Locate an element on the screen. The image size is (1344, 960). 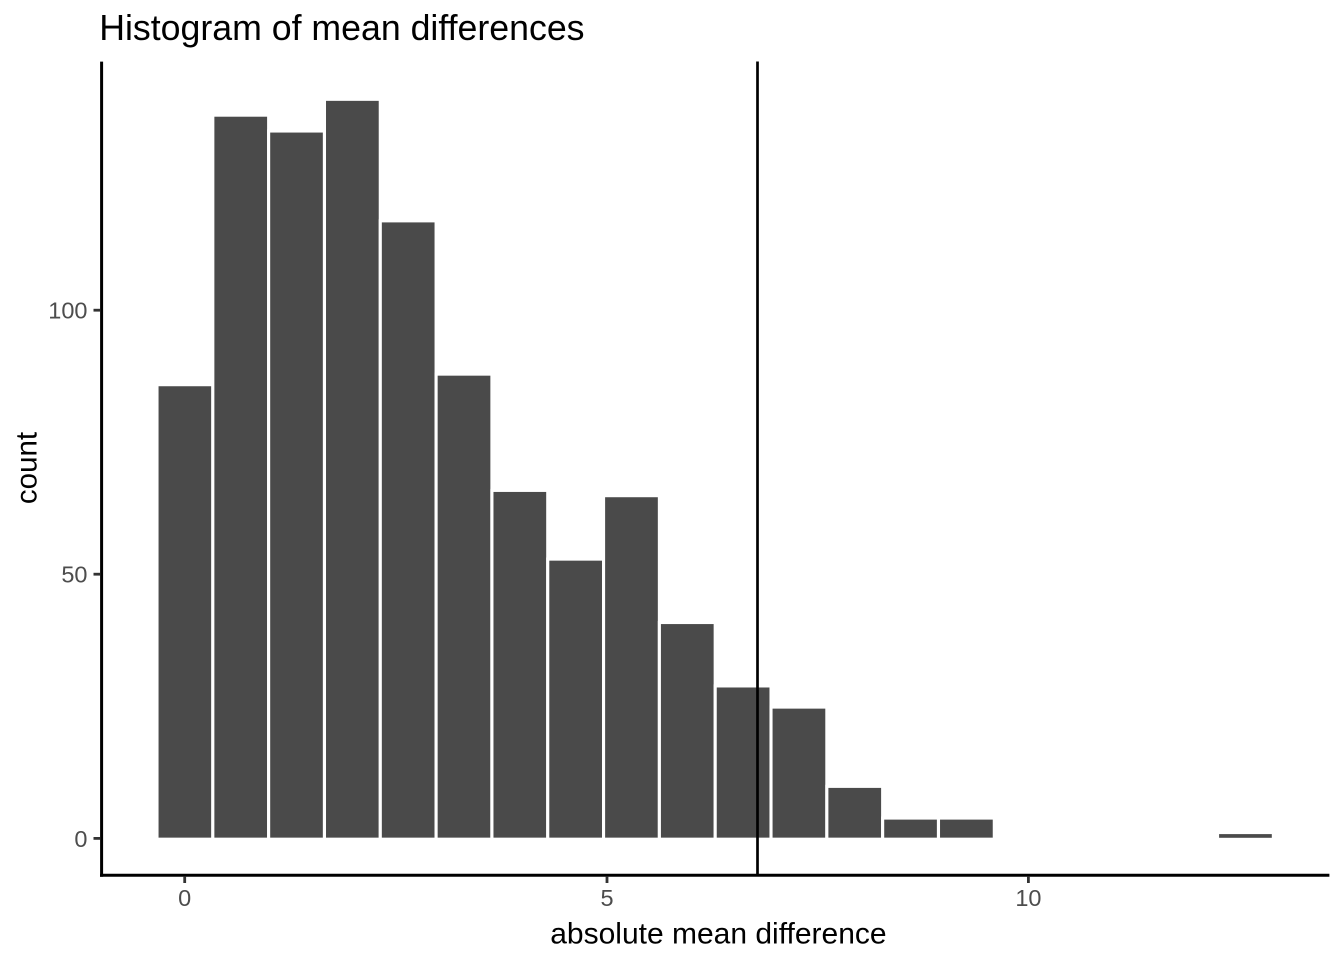
svg-text: 50 is located at coordinates (74, 575).